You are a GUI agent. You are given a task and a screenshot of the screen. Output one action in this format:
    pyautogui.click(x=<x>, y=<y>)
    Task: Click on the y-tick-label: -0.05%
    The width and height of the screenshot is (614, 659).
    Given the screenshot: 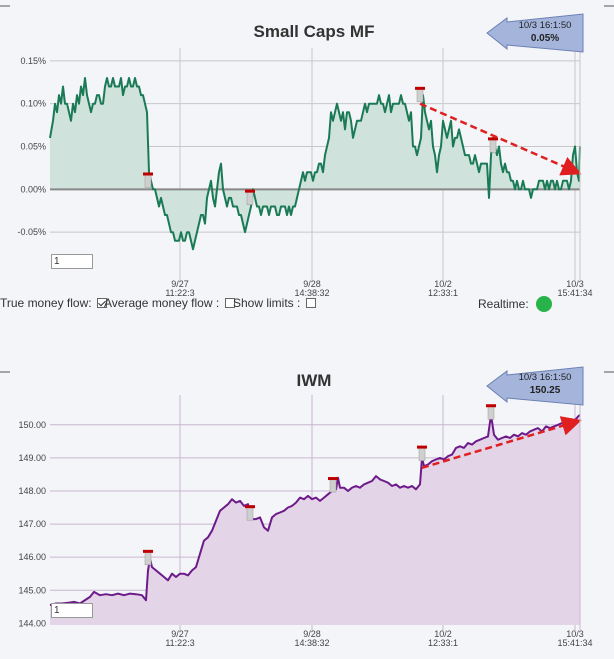 What is the action you would take?
    pyautogui.click(x=31, y=232)
    